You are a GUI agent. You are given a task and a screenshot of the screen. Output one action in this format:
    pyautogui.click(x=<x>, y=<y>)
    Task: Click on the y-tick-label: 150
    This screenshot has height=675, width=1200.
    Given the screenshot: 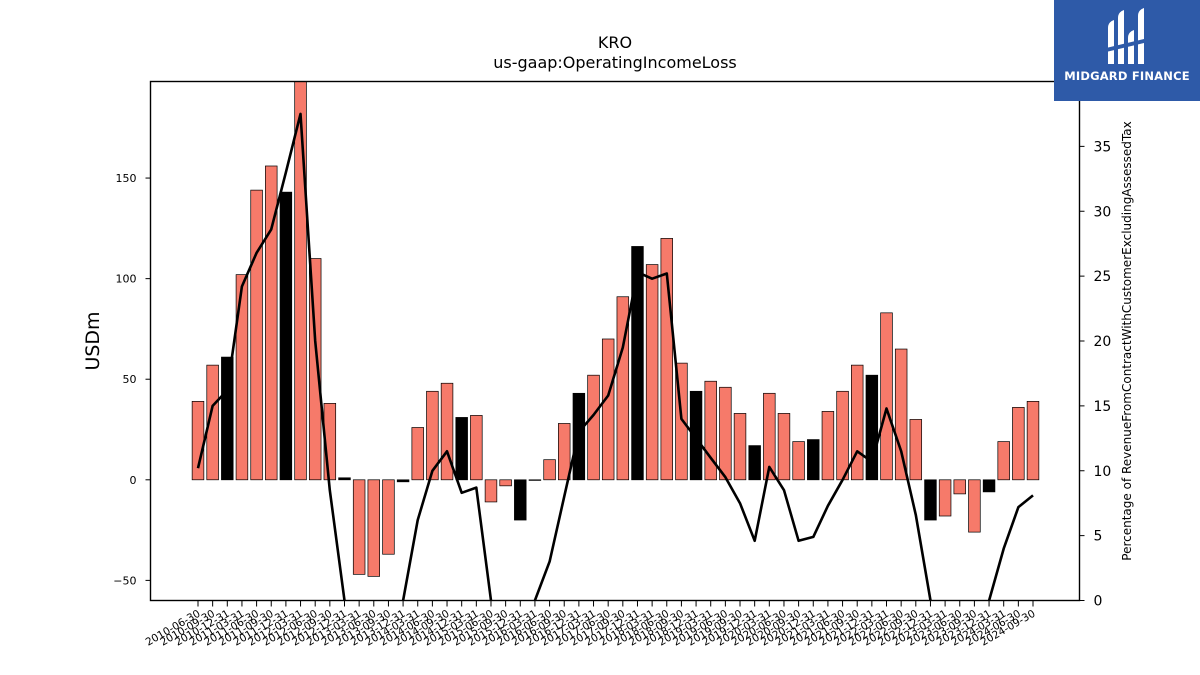 What is the action you would take?
    pyautogui.click(x=126, y=178)
    